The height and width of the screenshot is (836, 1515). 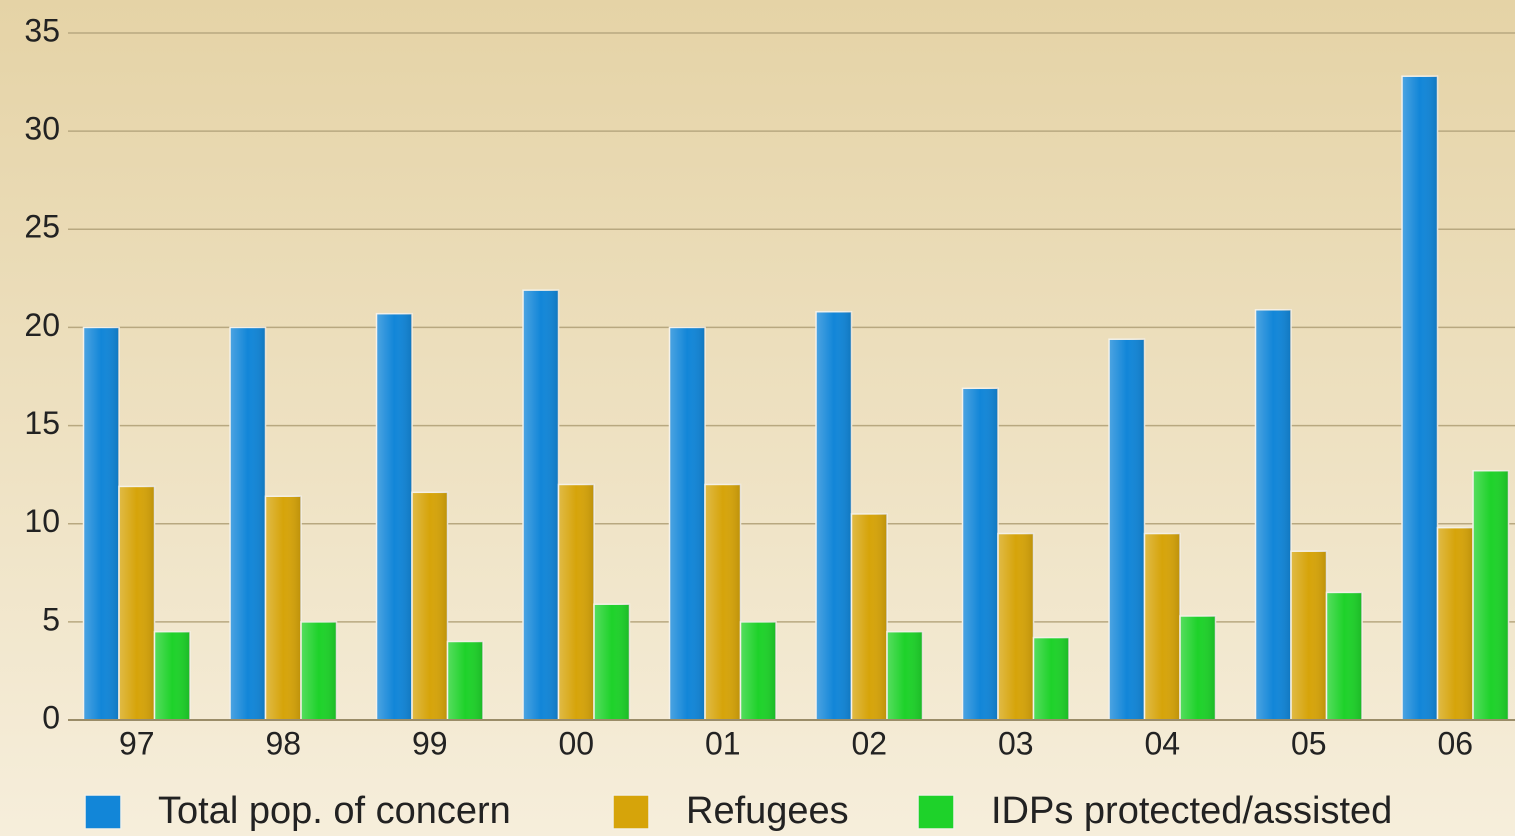 I want to click on x-tick-label: 02, so click(x=869, y=743).